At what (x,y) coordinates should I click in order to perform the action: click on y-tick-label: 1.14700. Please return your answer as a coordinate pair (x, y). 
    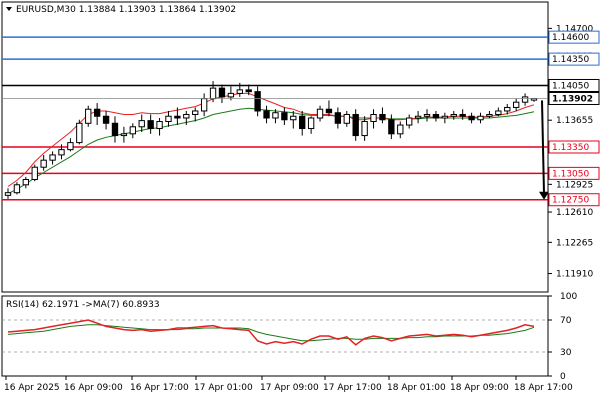
    Looking at the image, I should click on (574, 29).